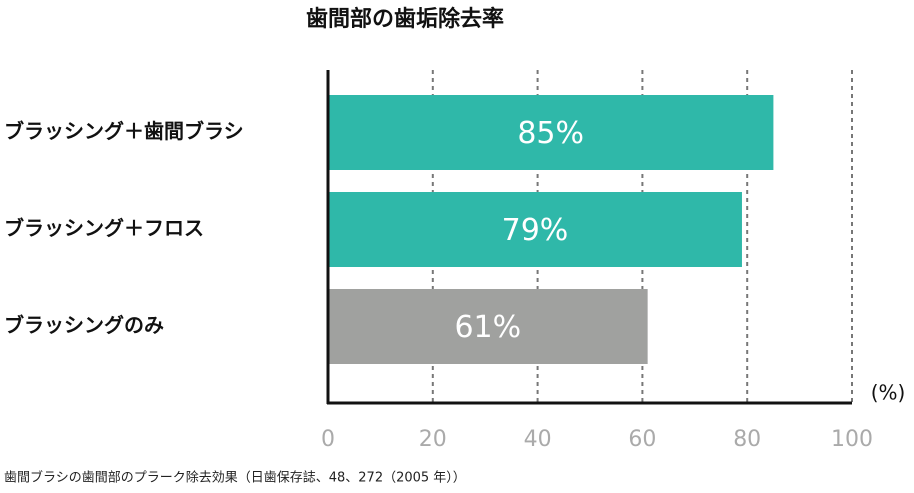  I want to click on x-tick-label: 0, so click(328, 439).